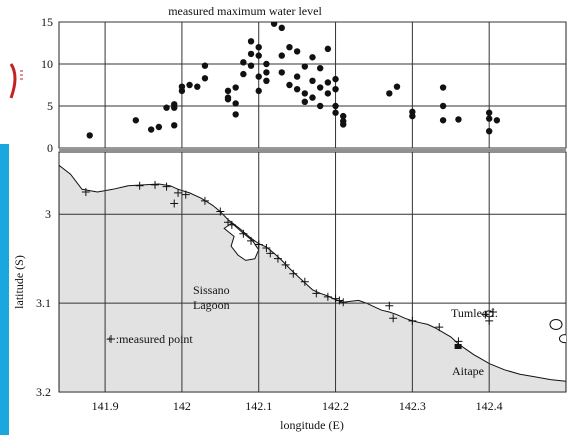  Describe the element at coordinates (258, 406) in the screenshot. I see `map-x-tick-label: 142.1` at that location.